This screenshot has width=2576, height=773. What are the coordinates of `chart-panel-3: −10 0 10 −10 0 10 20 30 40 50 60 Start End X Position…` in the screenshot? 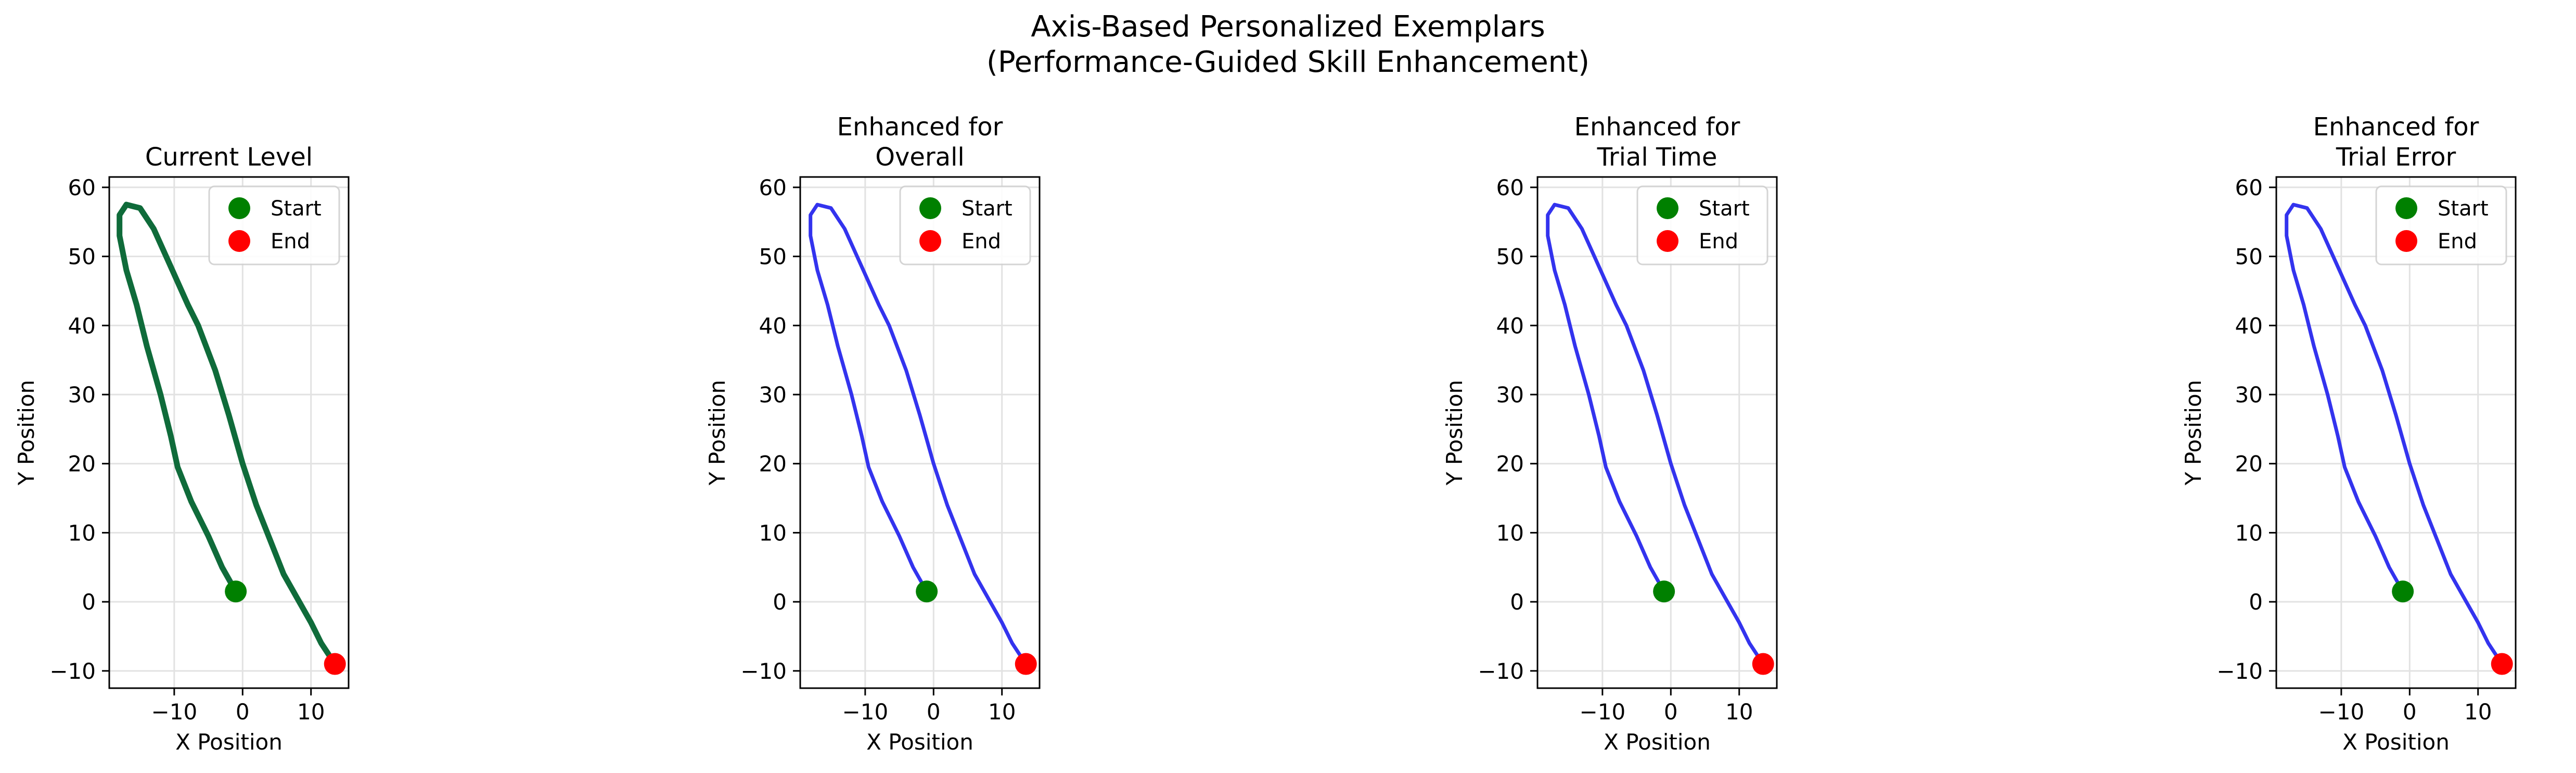 It's located at (1610, 433).